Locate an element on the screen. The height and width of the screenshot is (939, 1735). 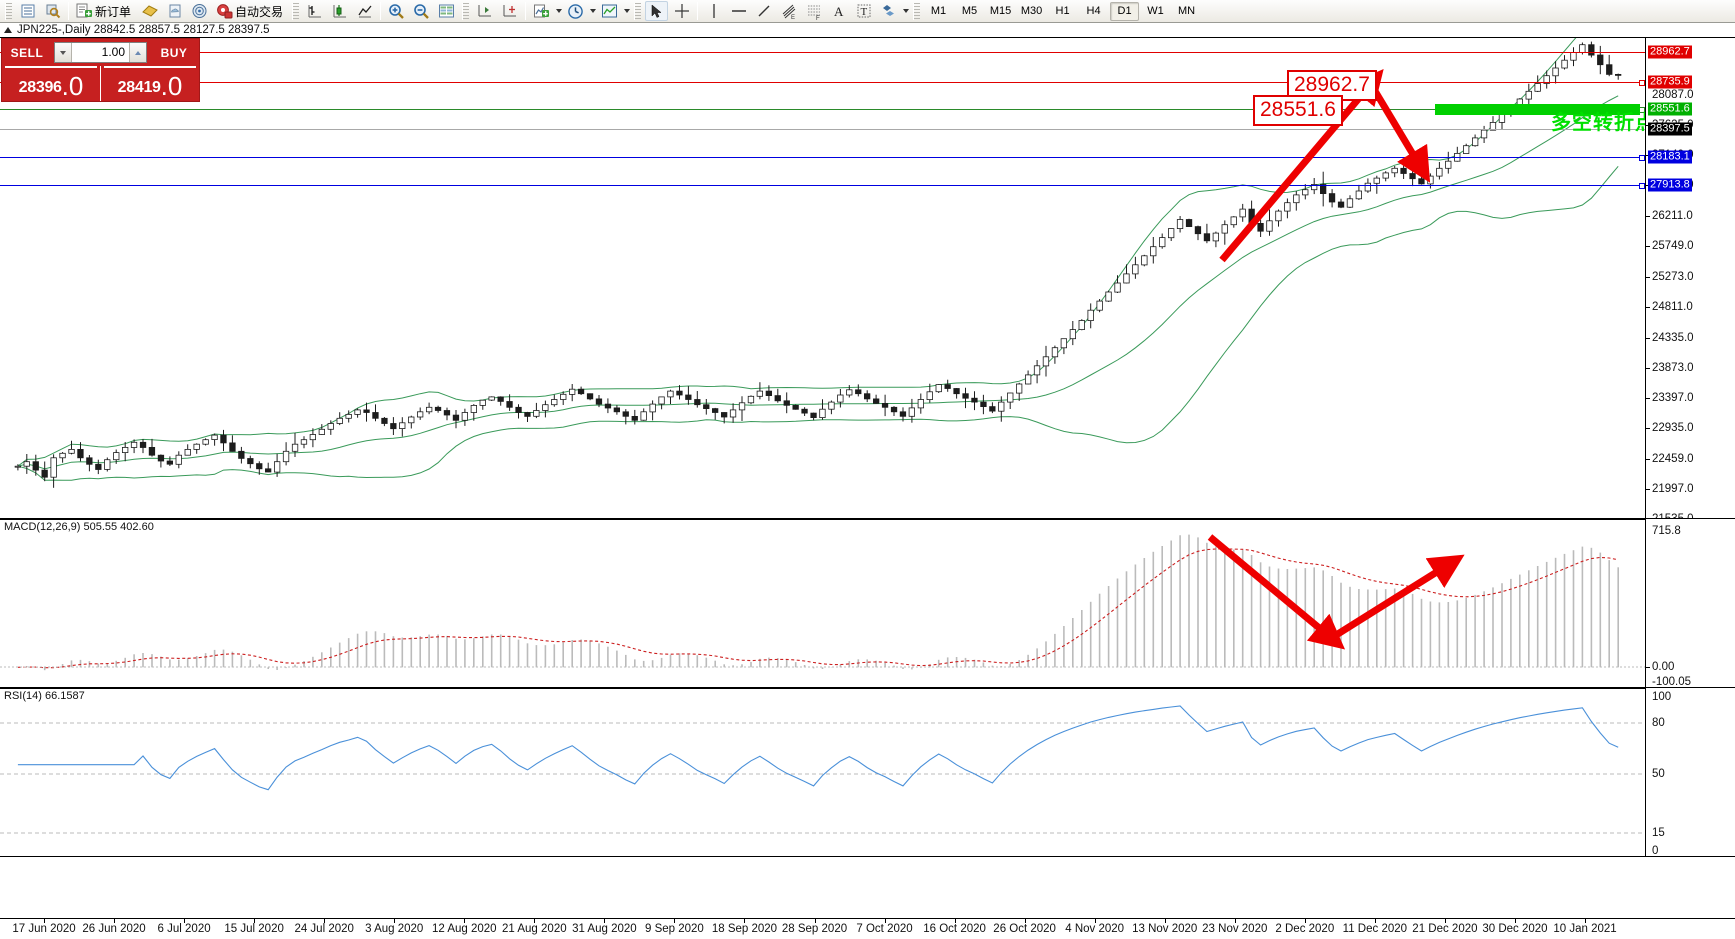
candlestick-chart-icon-button is located at coordinates (339, 11).